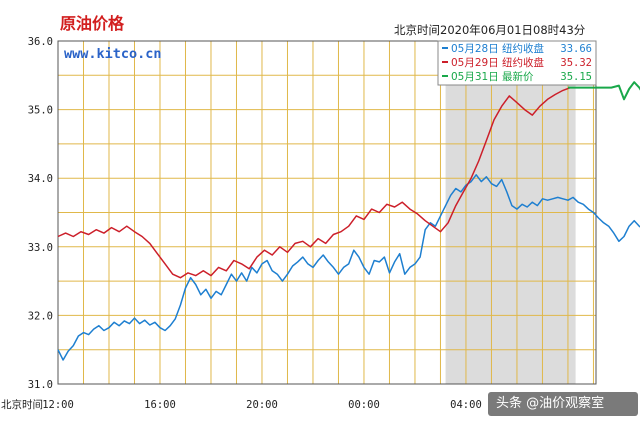 This screenshot has width=640, height=422. Describe the element at coordinates (40, 179) in the screenshot. I see `y-tick-label: 34.0` at that location.